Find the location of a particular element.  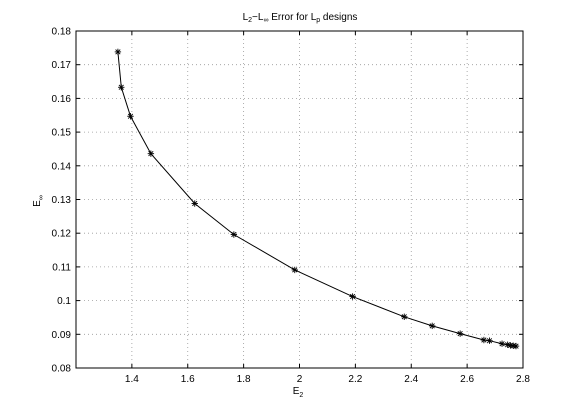

x-tick-label: 2.6 is located at coordinates (467, 379).